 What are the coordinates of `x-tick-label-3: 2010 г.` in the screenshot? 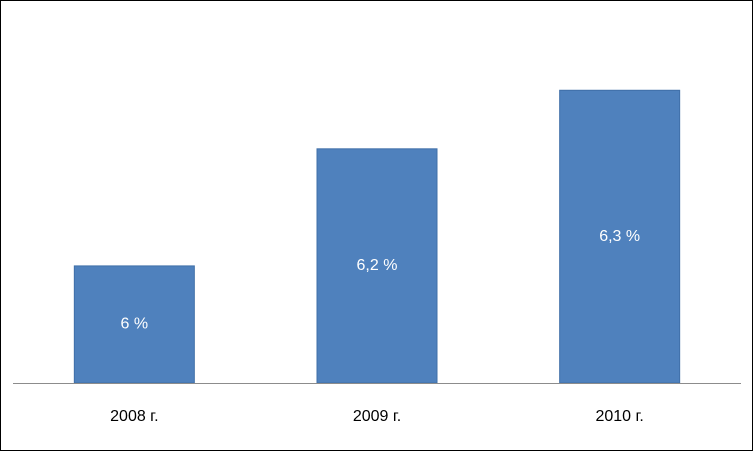 It's located at (619, 416).